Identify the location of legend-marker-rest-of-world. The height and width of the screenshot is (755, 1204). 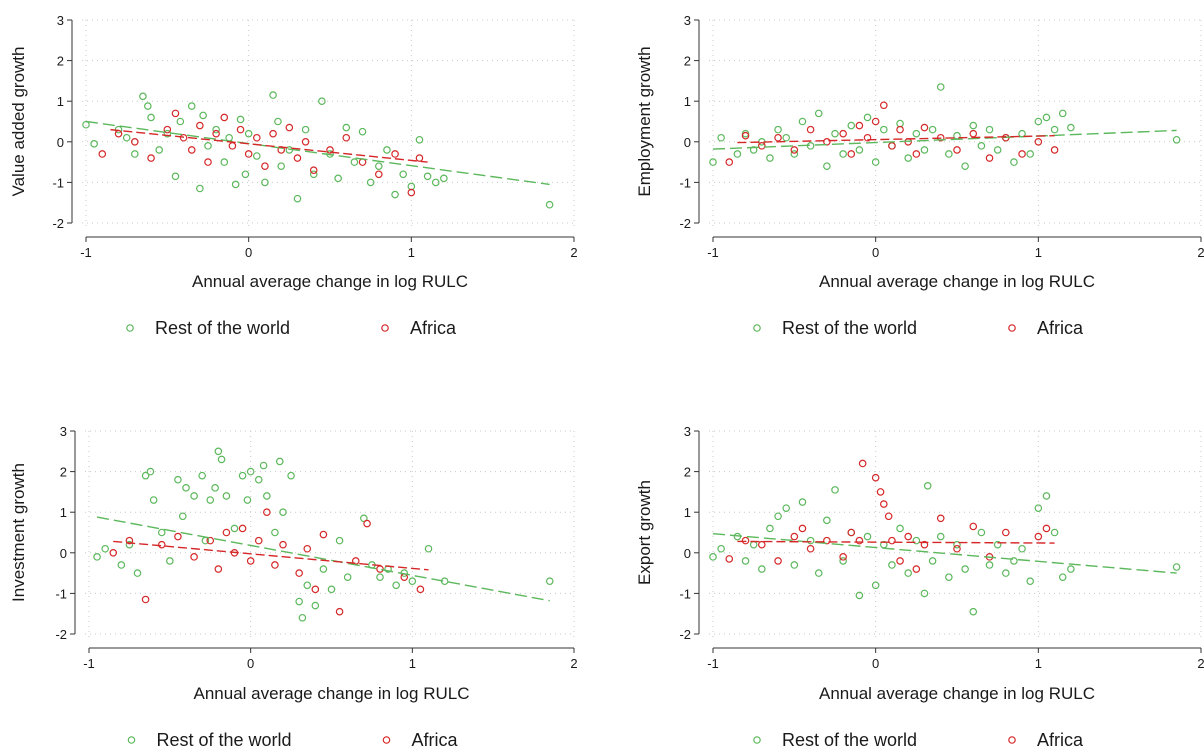
(757, 740).